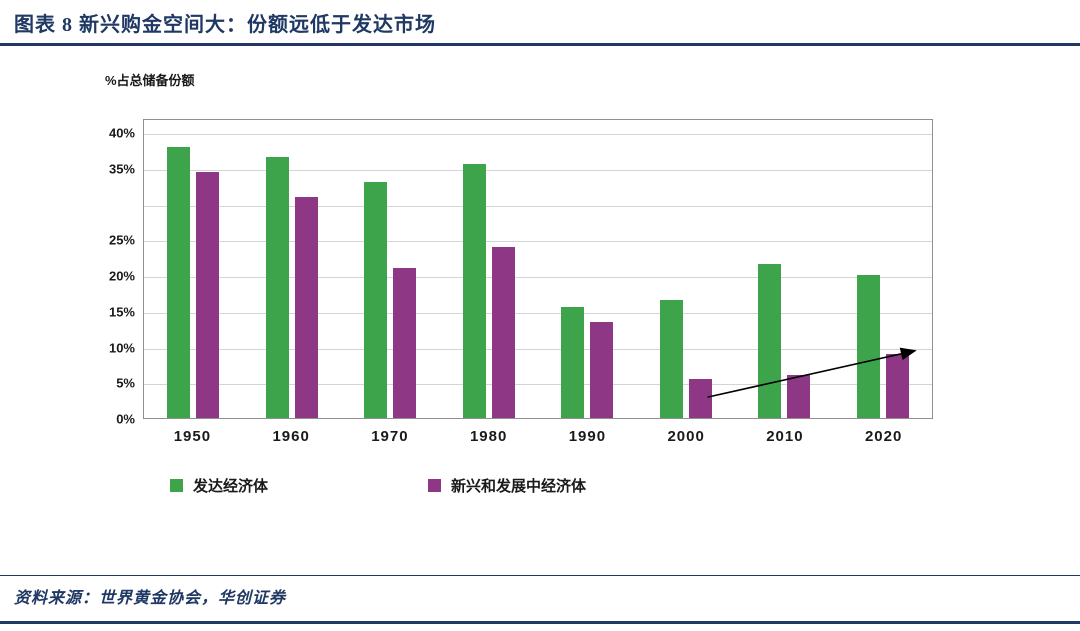  What do you see at coordinates (376, 300) in the screenshot?
I see `bar-developed-1970` at bounding box center [376, 300].